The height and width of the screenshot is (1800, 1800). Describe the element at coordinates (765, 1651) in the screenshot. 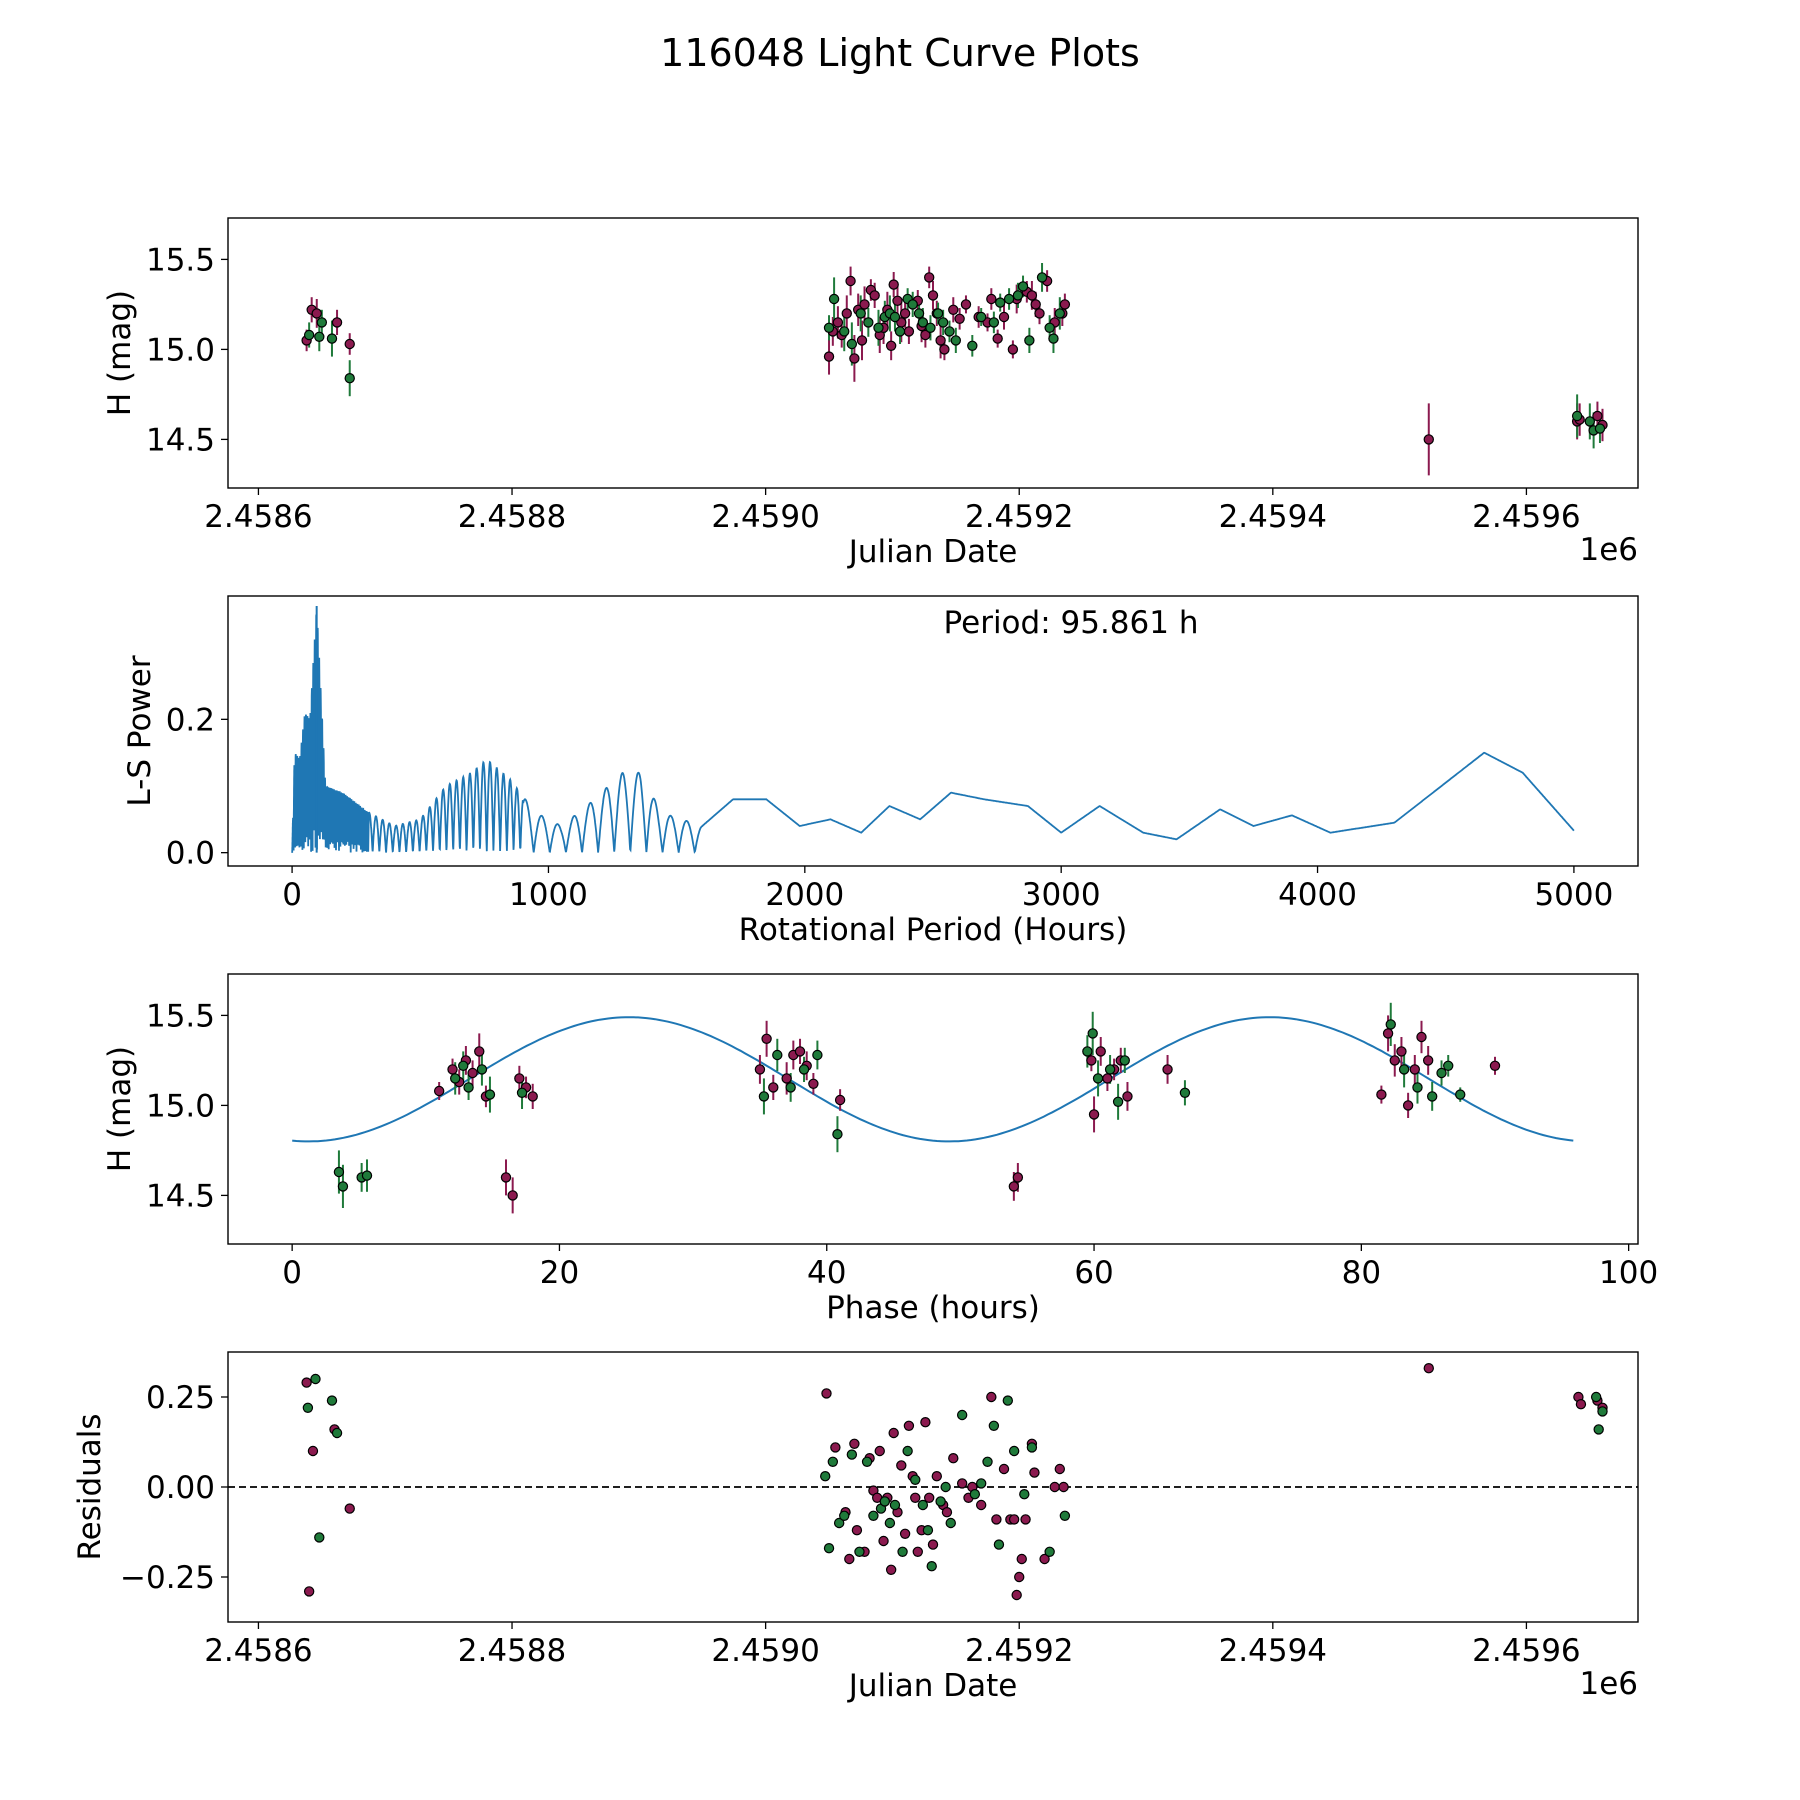

I see `x-tick-label: 2.4590` at that location.